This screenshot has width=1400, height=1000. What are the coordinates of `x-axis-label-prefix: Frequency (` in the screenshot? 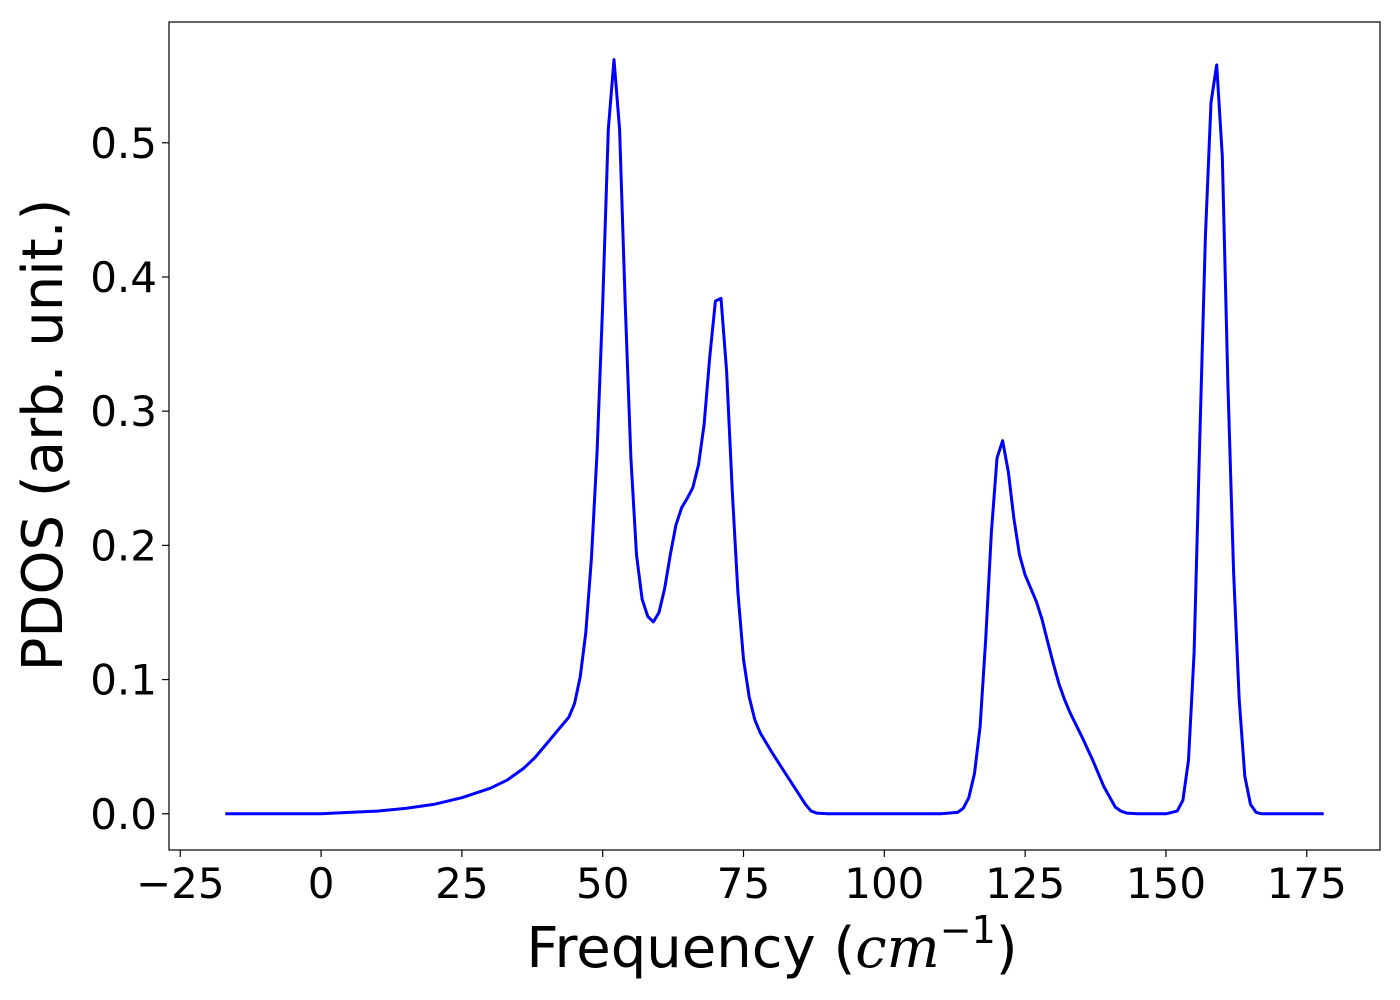 It's located at (690, 948).